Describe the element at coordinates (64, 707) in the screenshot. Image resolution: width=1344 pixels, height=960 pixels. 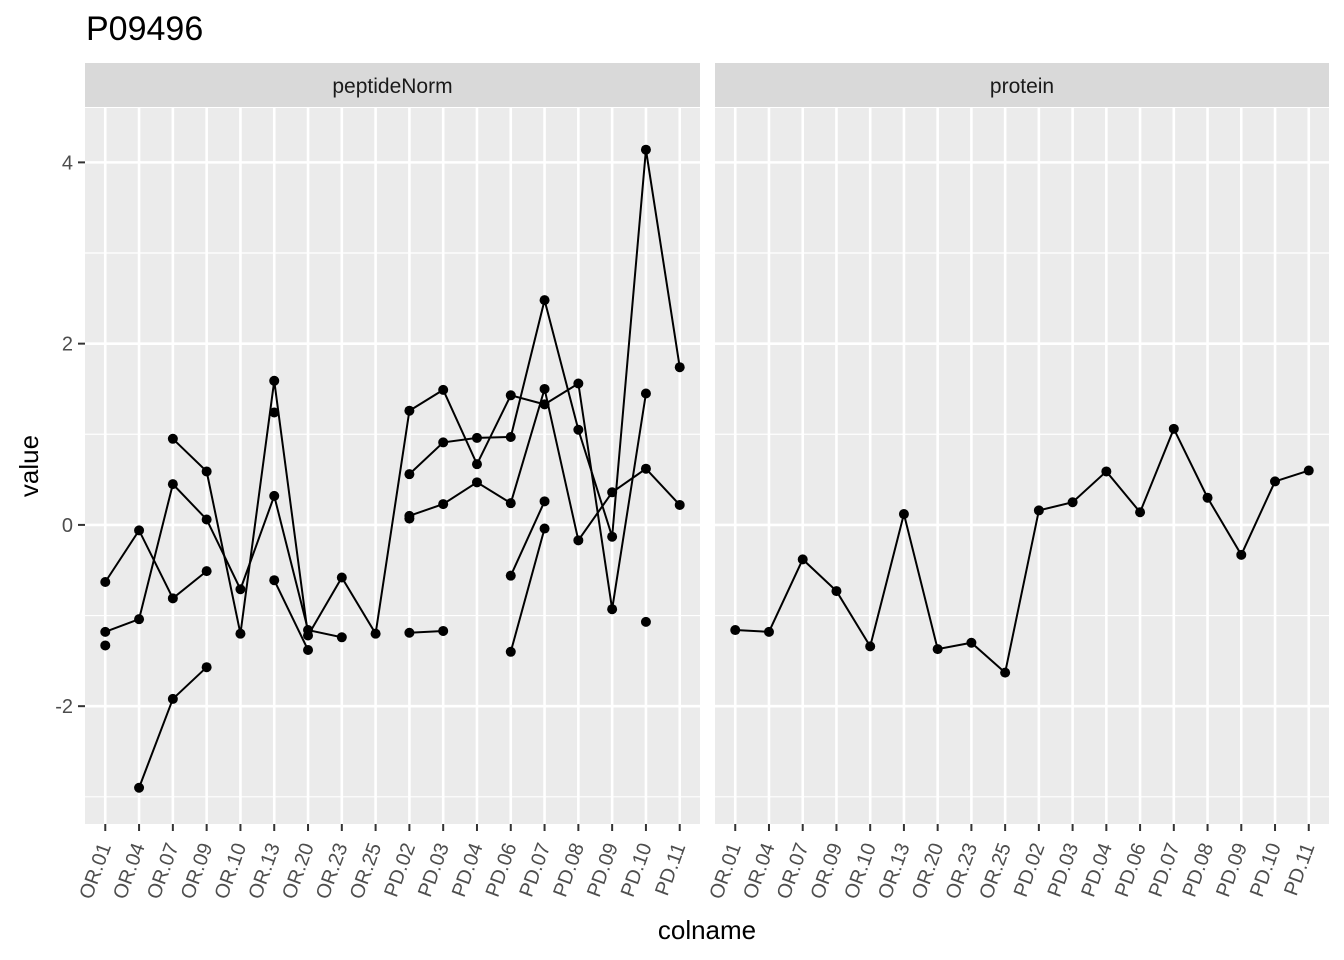
I see `y-tick-label: -2` at that location.